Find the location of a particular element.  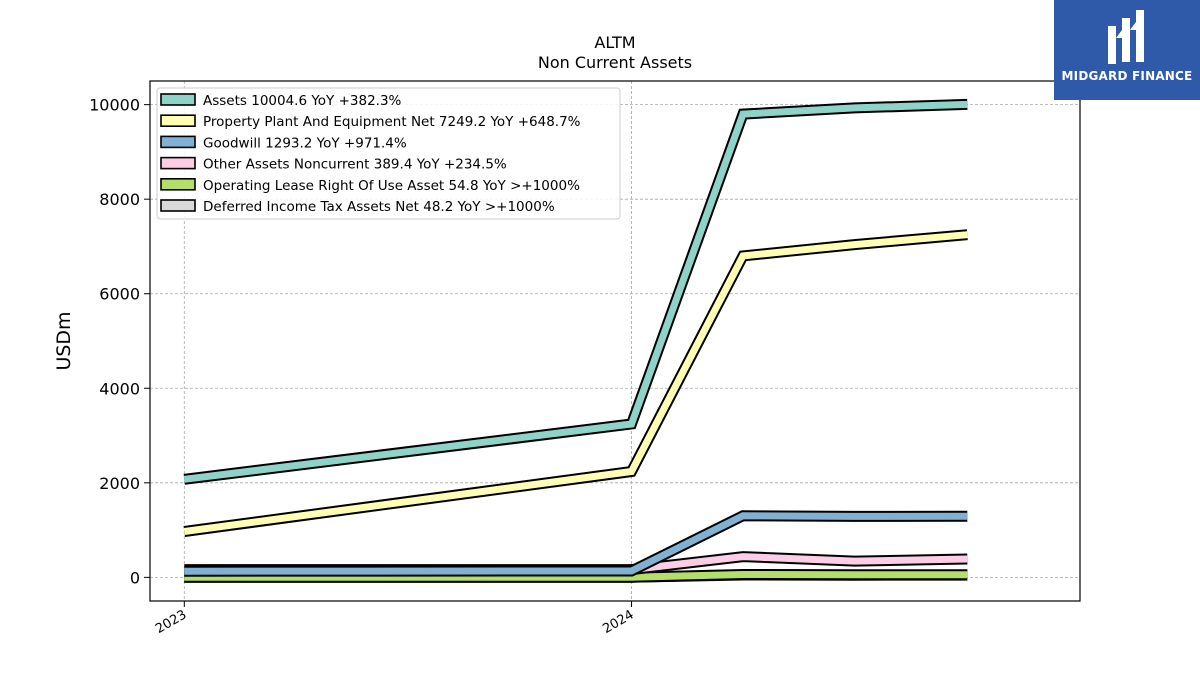

y-tick-label: 0 is located at coordinates (135, 577).